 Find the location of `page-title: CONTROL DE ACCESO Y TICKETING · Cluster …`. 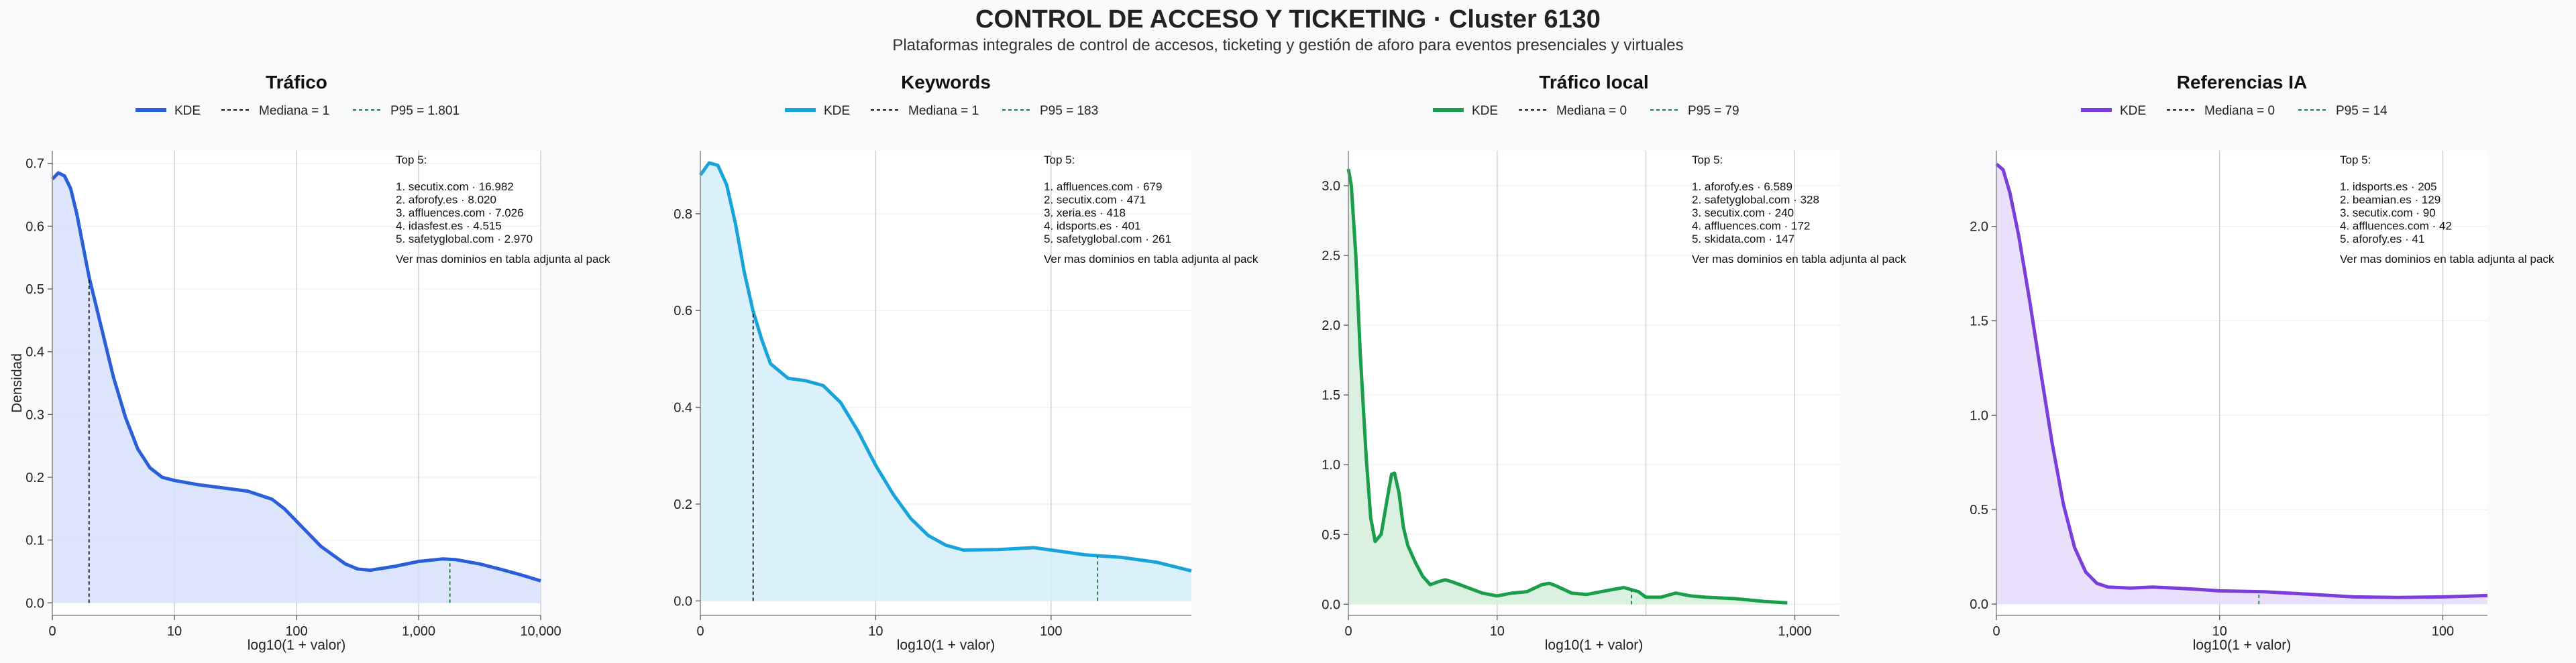

page-title: CONTROL DE ACCESO Y TICKETING · Cluster … is located at coordinates (1288, 19).